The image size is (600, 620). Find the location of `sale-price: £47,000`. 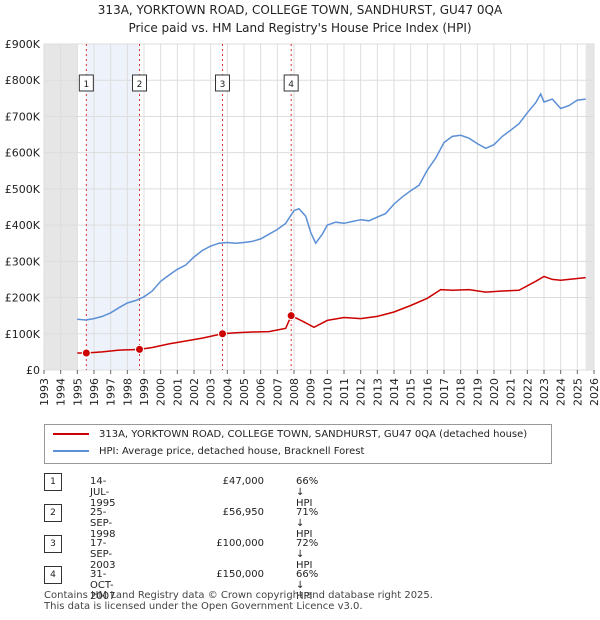

sale-price: £47,000 is located at coordinates (243, 481).